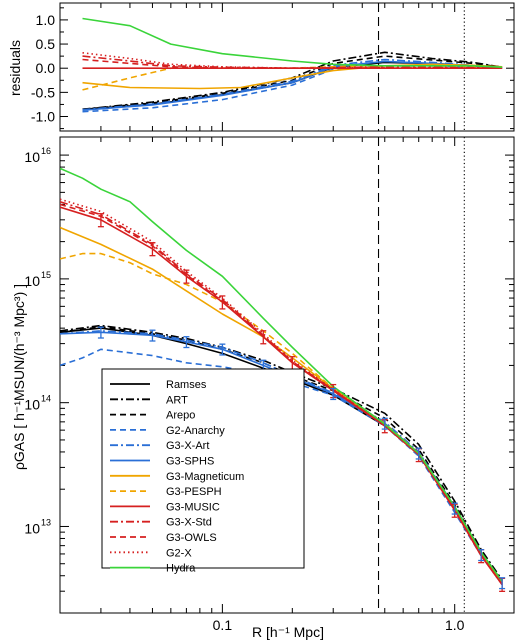 This screenshot has width=520, height=642. What do you see at coordinates (205, 477) in the screenshot?
I see `legend-label-g3-magneticum: G3-Magneticum` at bounding box center [205, 477].